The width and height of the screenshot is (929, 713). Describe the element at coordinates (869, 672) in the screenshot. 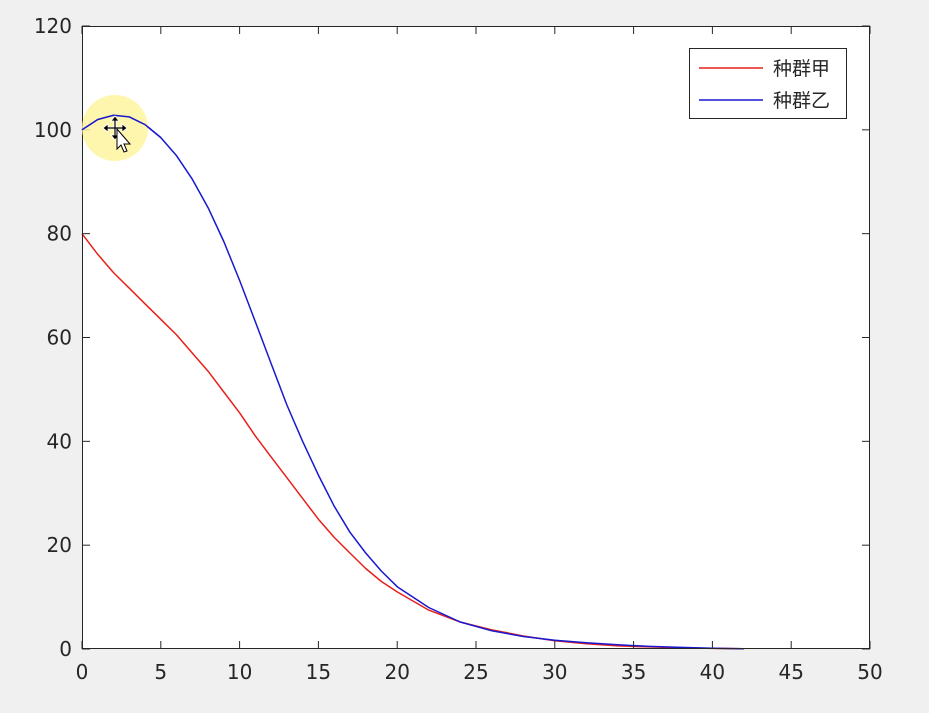

I see `x-tick-label: 50` at that location.